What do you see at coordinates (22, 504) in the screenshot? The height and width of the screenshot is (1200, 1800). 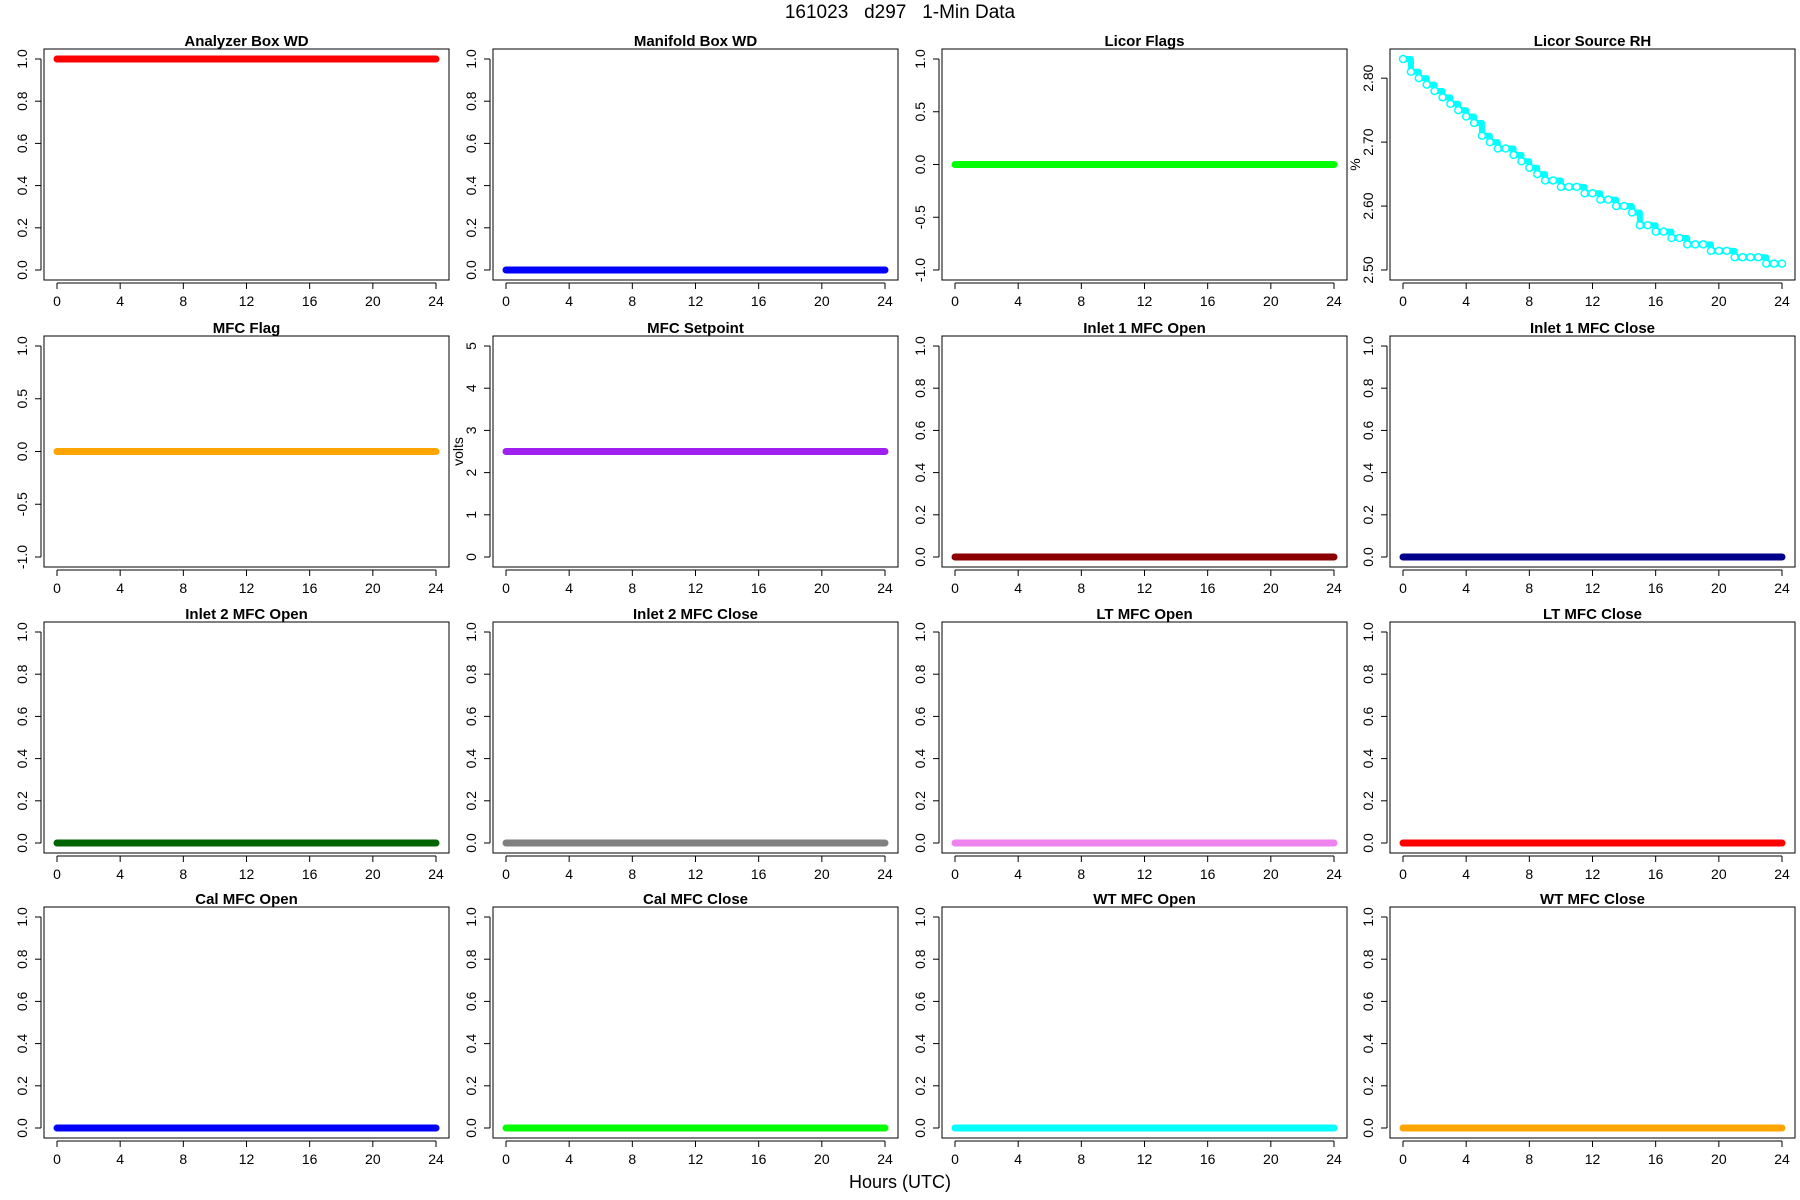 I see `y-tick-label: -0.5` at bounding box center [22, 504].